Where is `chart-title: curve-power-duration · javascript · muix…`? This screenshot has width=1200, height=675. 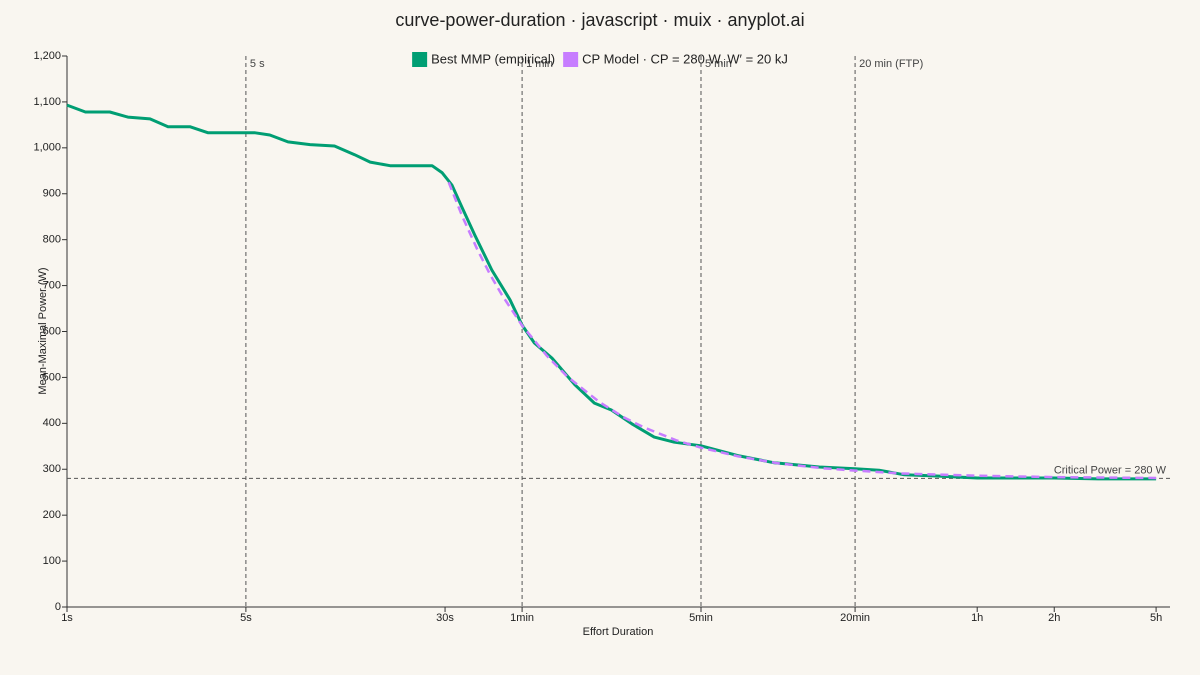
chart-title: curve-power-duration · javascript · muix… is located at coordinates (599, 20).